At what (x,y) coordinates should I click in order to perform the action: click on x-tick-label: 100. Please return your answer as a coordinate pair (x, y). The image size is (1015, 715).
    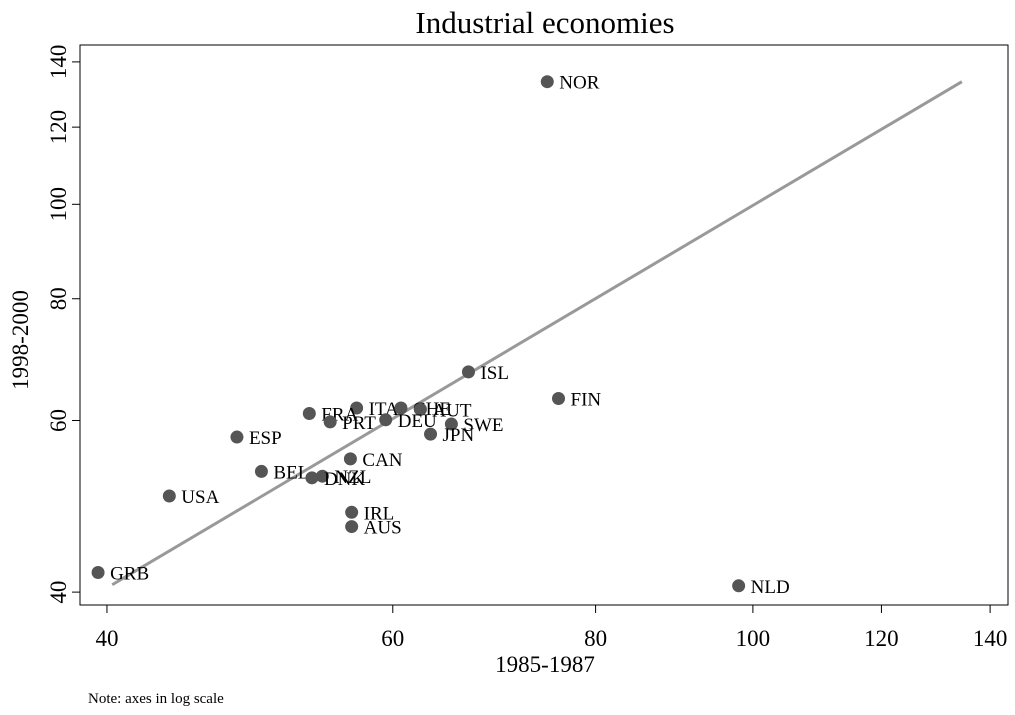
    Looking at the image, I should click on (753, 638).